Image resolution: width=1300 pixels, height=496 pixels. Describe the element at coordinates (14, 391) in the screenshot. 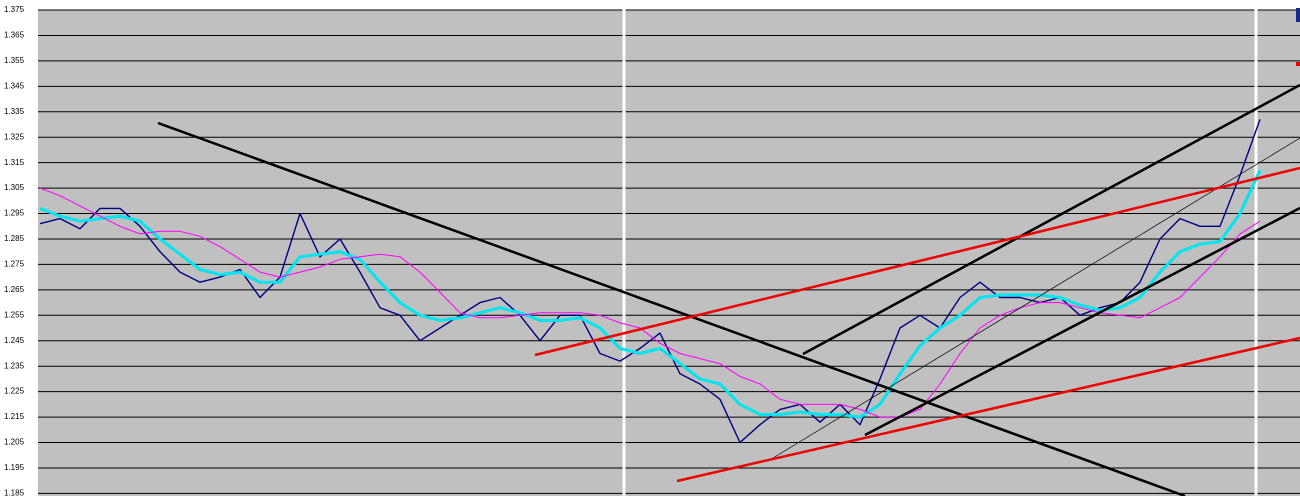

I see `y-tick-label: 1.225` at that location.